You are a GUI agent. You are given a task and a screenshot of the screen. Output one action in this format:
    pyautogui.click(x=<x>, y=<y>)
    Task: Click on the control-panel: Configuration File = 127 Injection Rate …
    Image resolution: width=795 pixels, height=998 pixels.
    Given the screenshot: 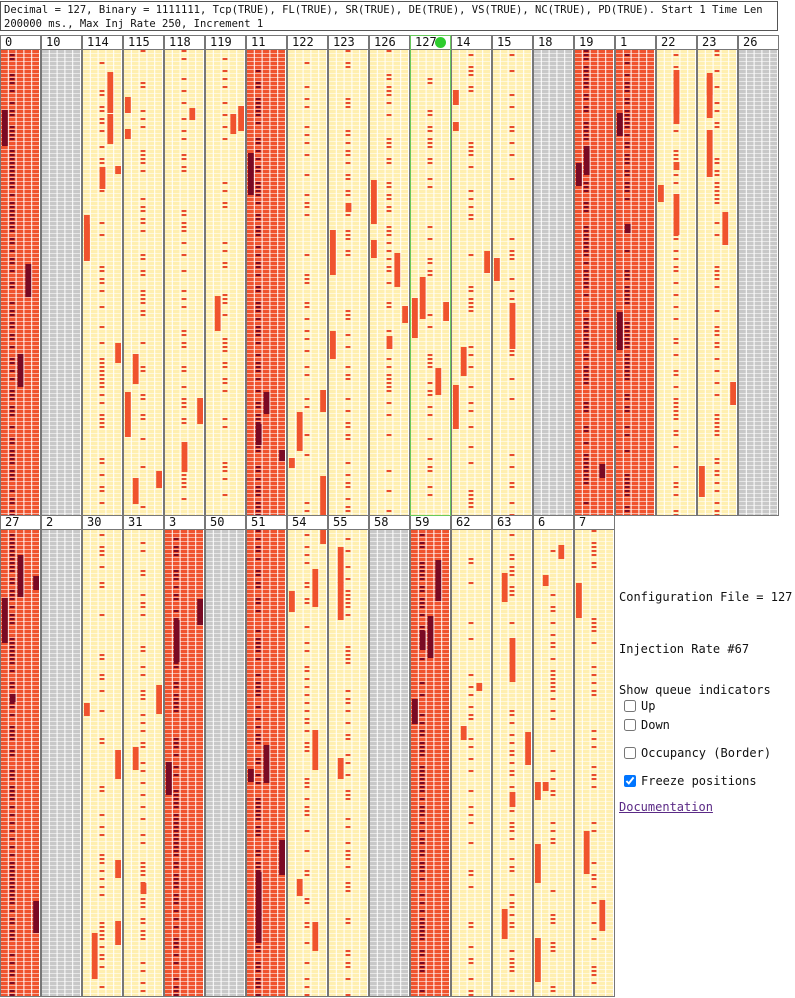 What is the action you would take?
    pyautogui.click(x=706, y=702)
    